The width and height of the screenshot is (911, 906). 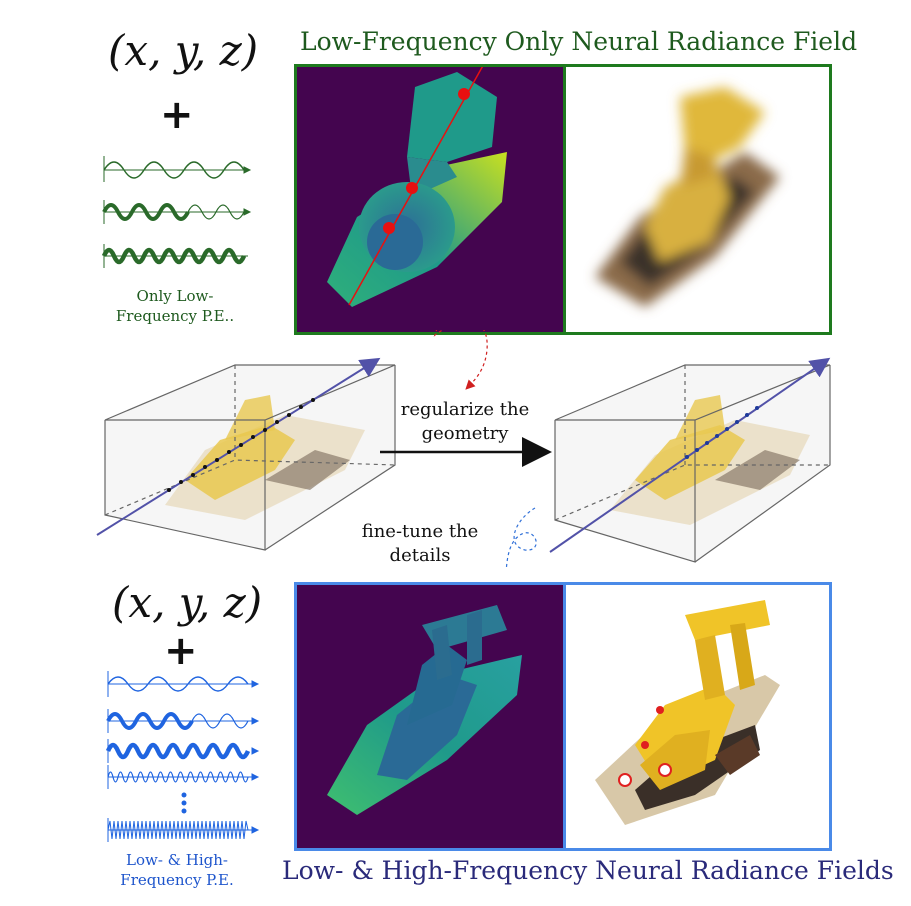 I want to click on bottom-depth-map, so click(x=431, y=716).